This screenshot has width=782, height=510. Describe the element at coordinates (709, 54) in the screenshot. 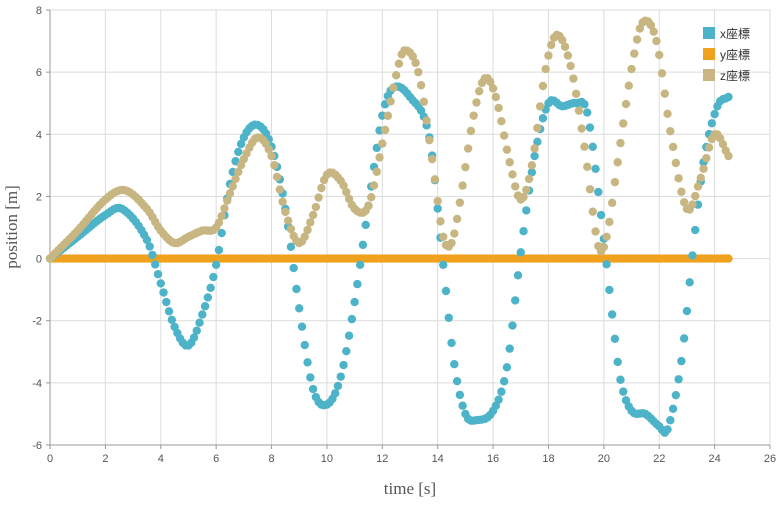

I see `legend-swatch-y` at that location.